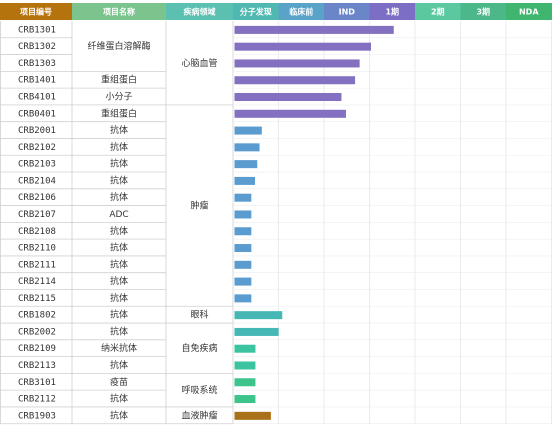  Describe the element at coordinates (37, 131) in the screenshot. I see `project-code: CRB2001` at that location.